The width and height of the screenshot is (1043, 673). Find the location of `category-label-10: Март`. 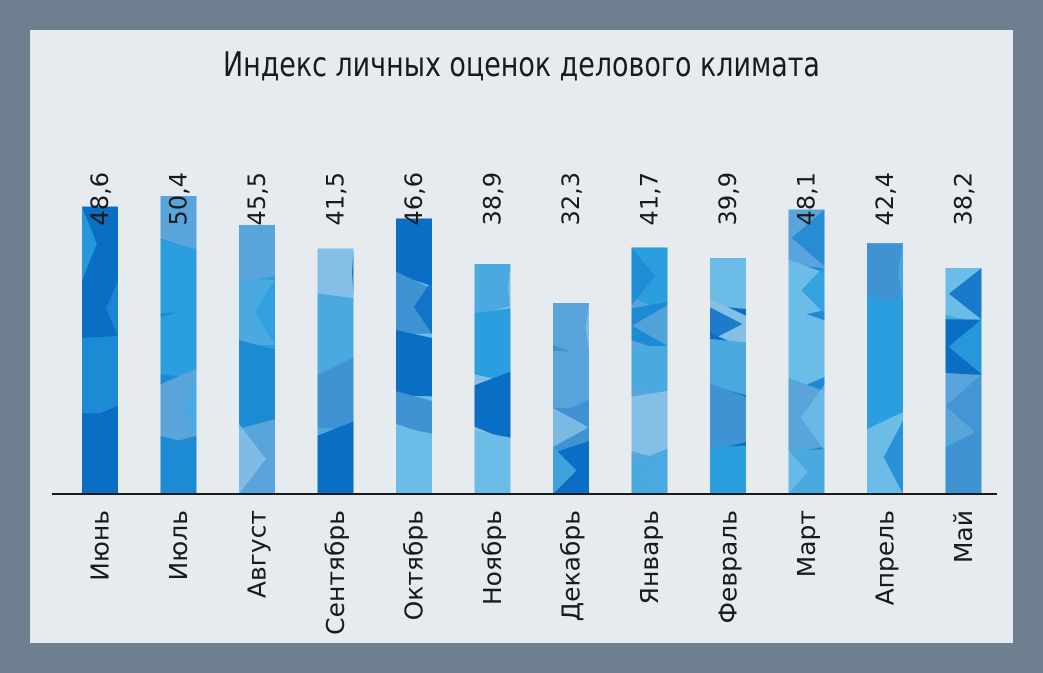

category-label-10: Март is located at coordinates (806, 543).